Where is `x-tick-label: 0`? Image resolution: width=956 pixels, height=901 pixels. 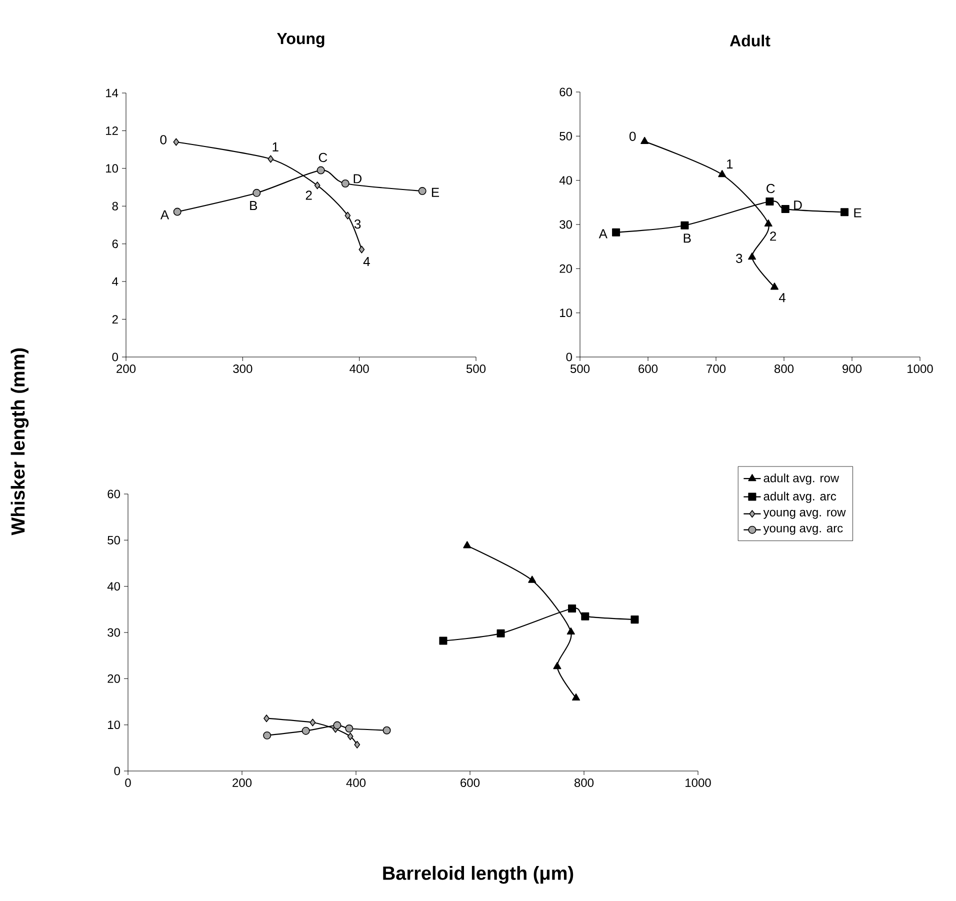
x-tick-label: 0 is located at coordinates (128, 783).